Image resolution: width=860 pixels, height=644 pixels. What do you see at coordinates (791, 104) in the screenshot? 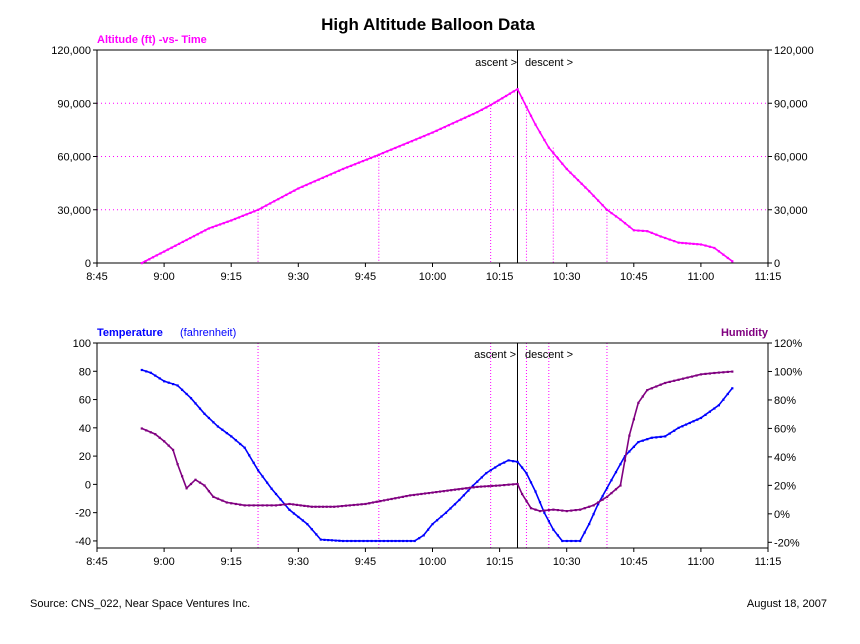
I see `altitude-y2-tick-label: 90,000` at bounding box center [791, 104].